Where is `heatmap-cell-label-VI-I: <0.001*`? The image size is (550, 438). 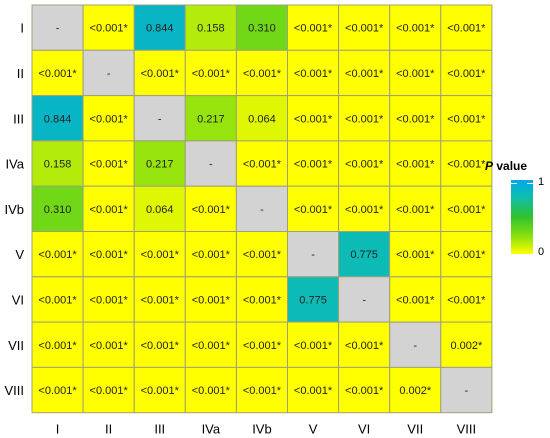
heatmap-cell-label-VI-I: <0.001* is located at coordinates (57, 300).